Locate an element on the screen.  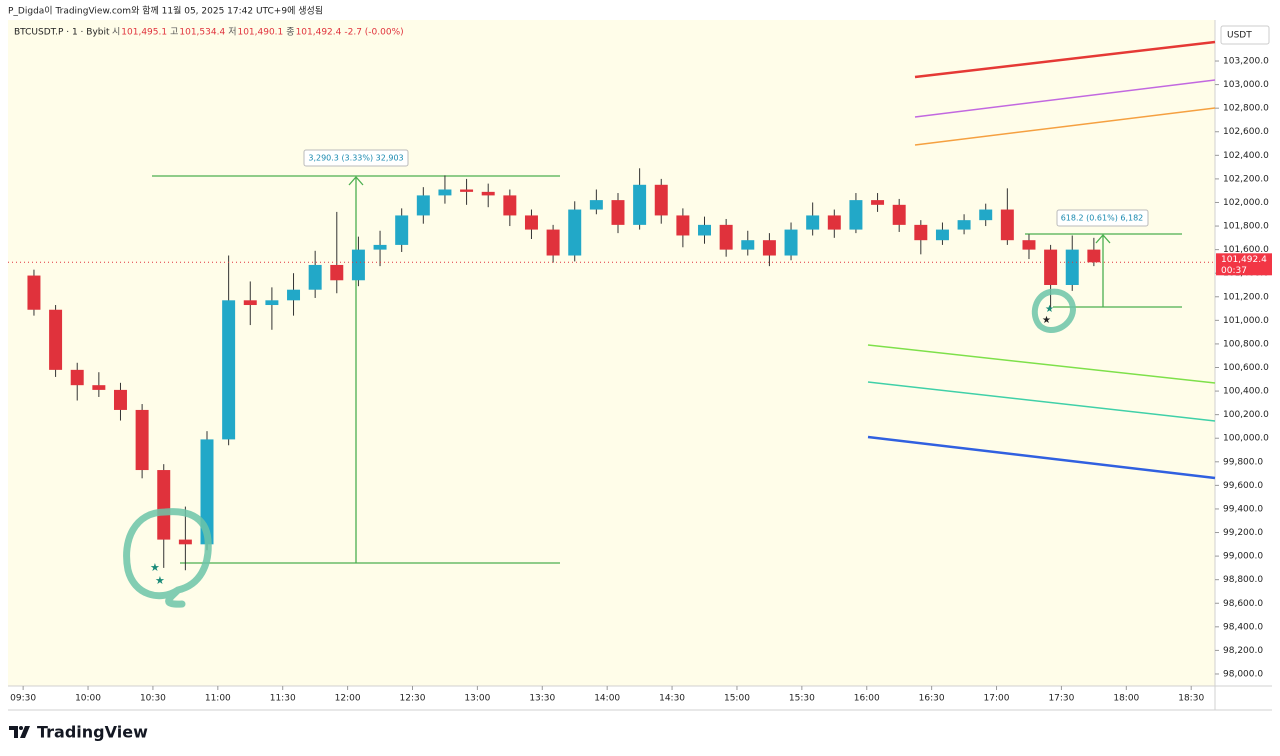
x-tick-label: 16:30 is located at coordinates (932, 699).